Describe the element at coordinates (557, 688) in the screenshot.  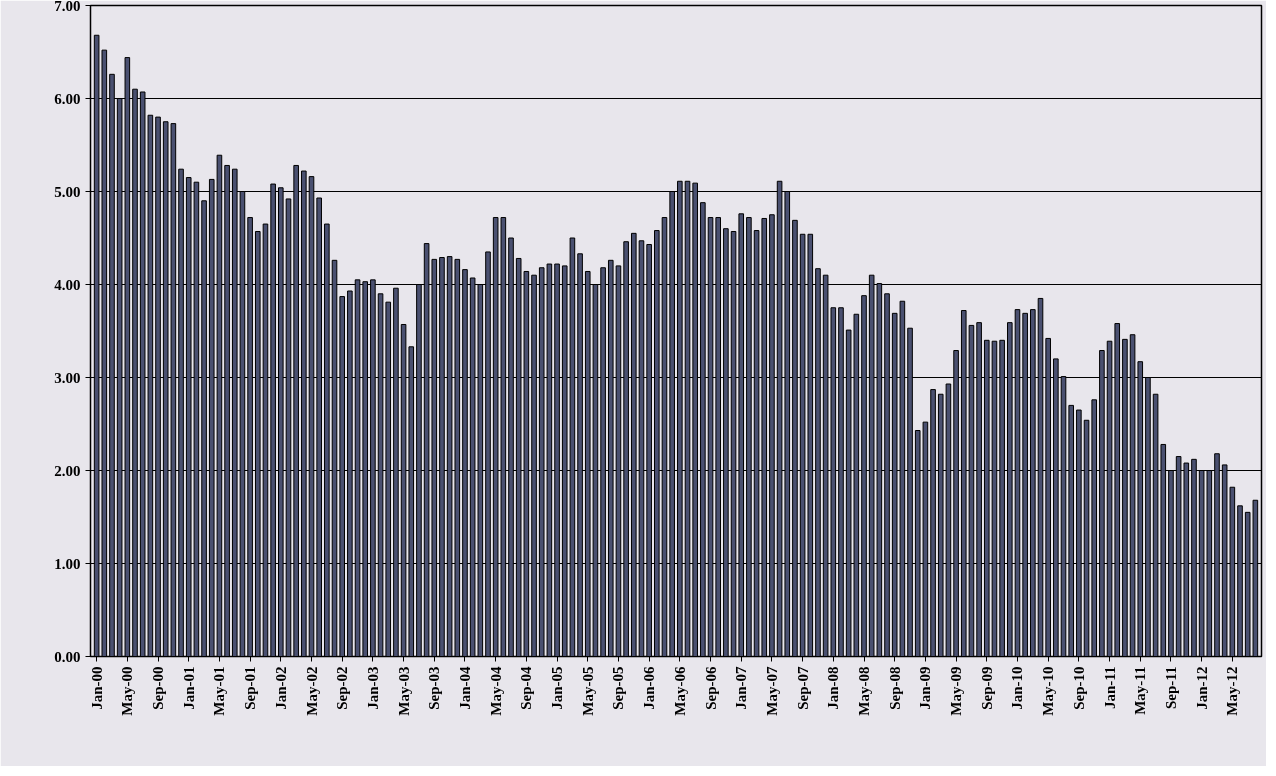
I see `x-tick-label: Jan-05` at that location.